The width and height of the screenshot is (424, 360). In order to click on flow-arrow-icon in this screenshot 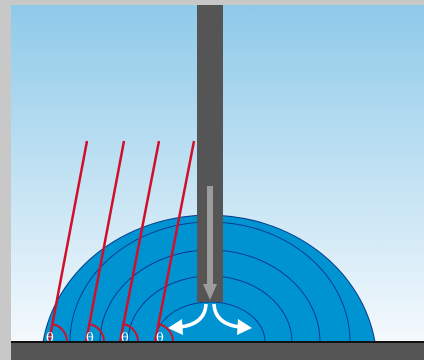, I will do `click(210, 243)`.